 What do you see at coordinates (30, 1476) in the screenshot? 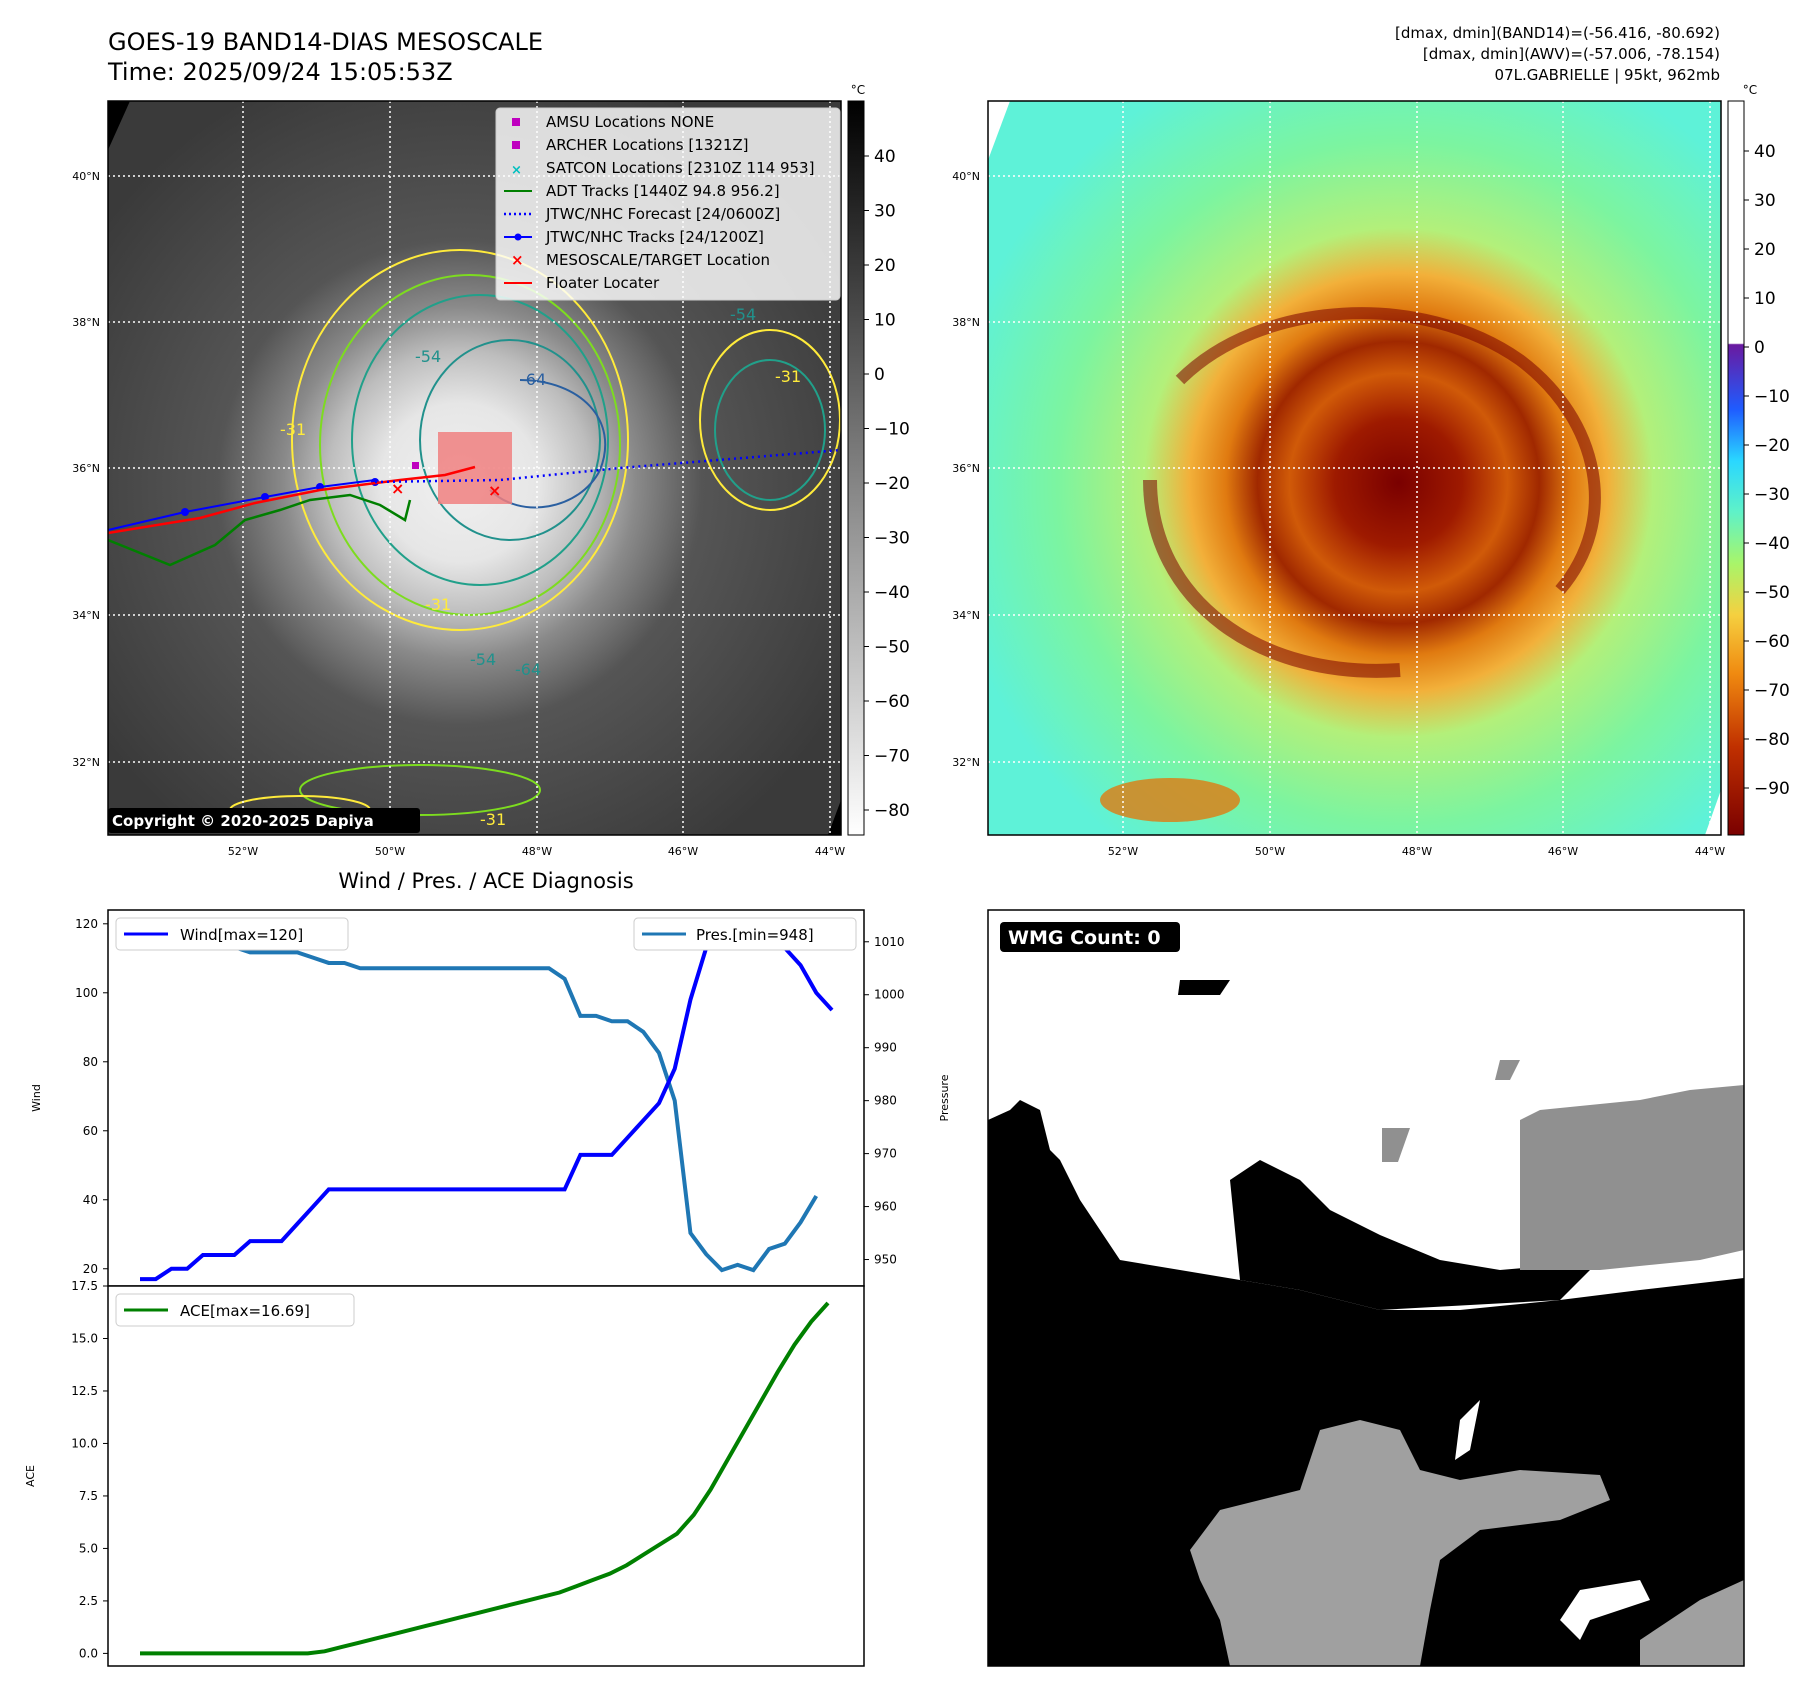
I see `ace-axis-label: ACE` at bounding box center [30, 1476].